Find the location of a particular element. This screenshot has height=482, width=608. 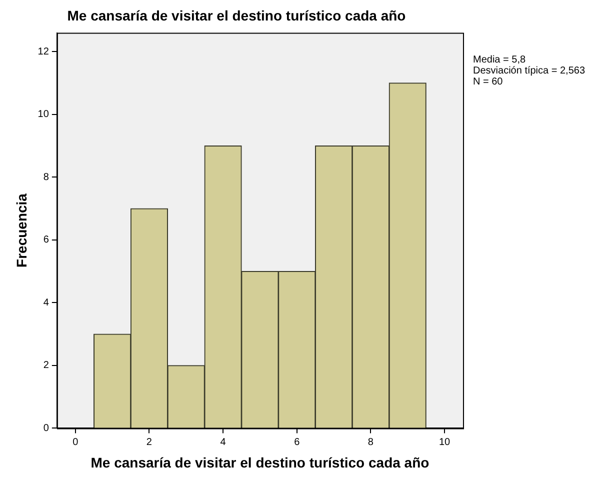

y-tick-label: 8 is located at coordinates (46, 177).